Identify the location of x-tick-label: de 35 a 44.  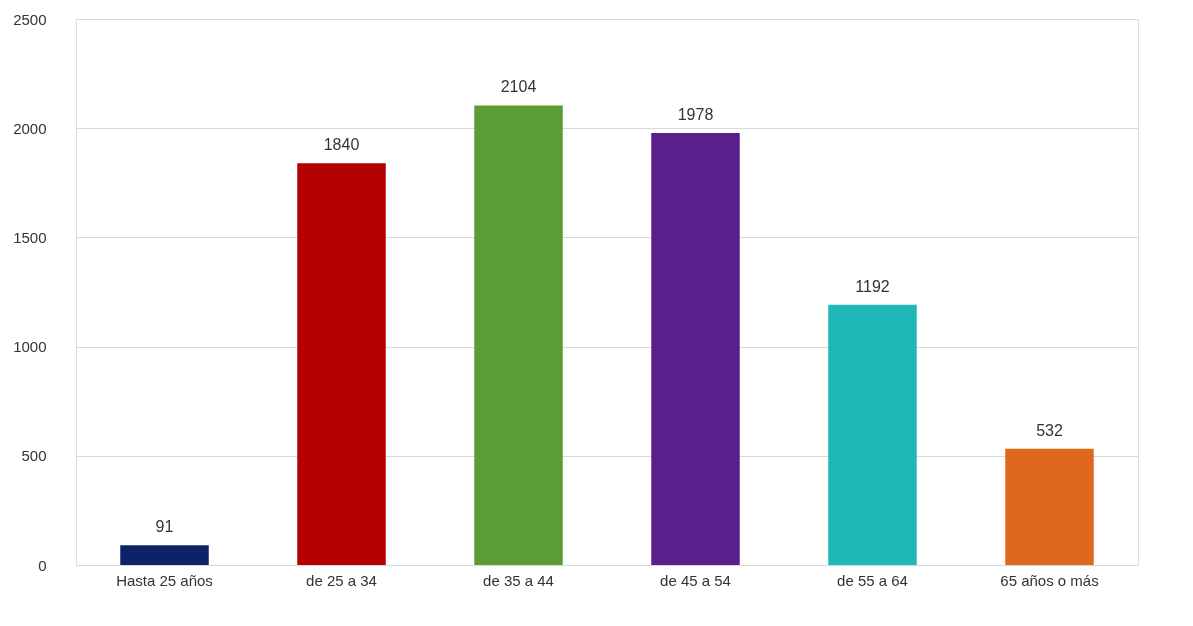
(518, 580).